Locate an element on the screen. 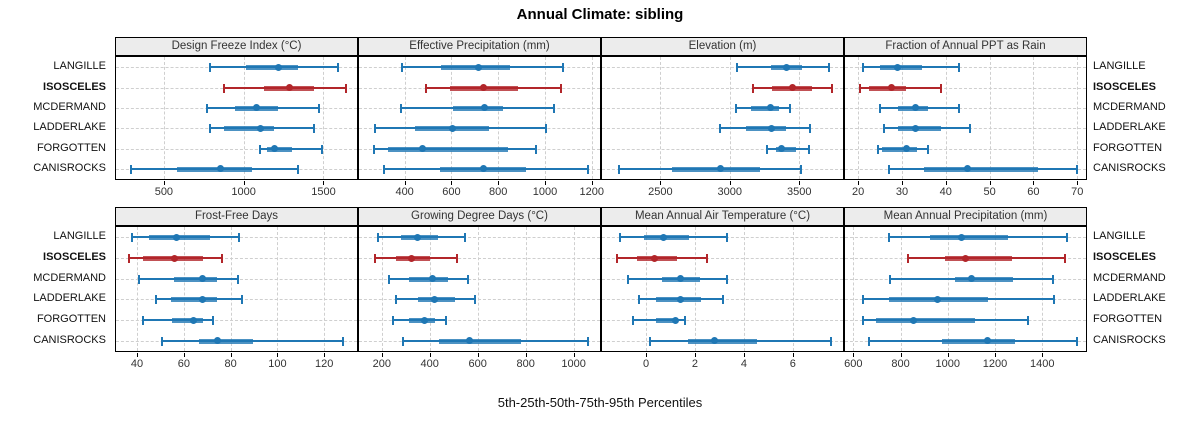 Image resolution: width=1200 pixels, height=425 pixels. axis-tick-label: 70 is located at coordinates (1077, 192).